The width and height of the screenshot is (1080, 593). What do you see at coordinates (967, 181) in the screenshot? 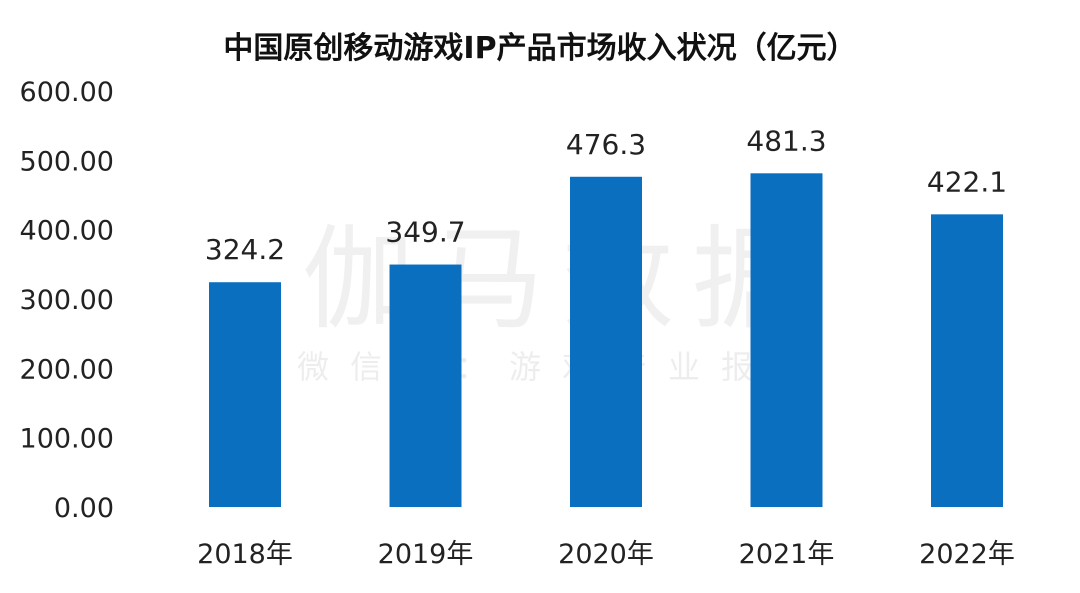
I see `bar-value-label: 422.1` at bounding box center [967, 181].